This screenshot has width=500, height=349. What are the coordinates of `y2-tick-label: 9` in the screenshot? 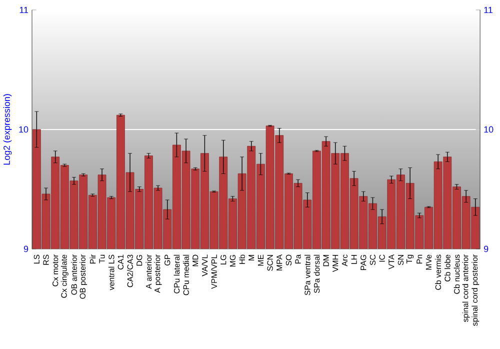 It's located at (486, 249).